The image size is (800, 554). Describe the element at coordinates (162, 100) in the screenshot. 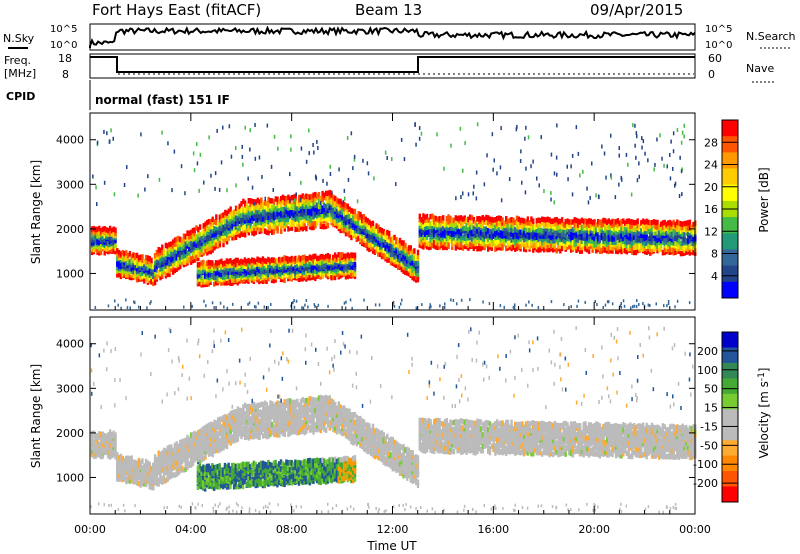

I see `cpid-text: normal (fast) 151 IF` at that location.